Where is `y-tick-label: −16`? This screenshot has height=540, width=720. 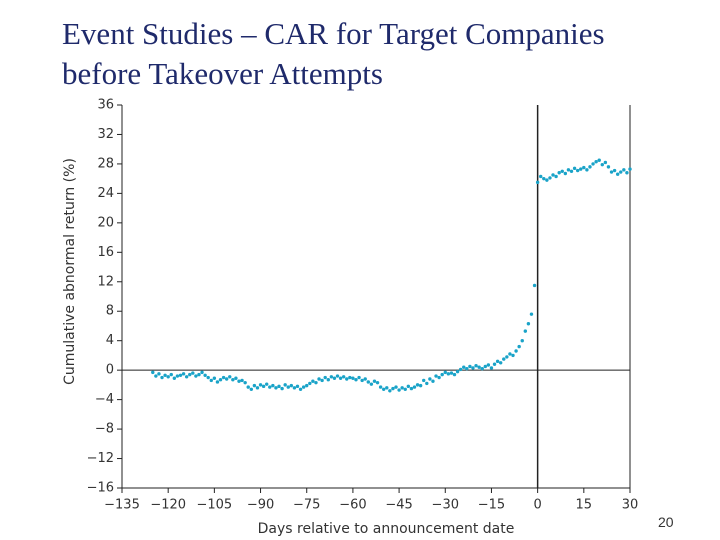 y-tick-label: −16 is located at coordinates (100, 488).